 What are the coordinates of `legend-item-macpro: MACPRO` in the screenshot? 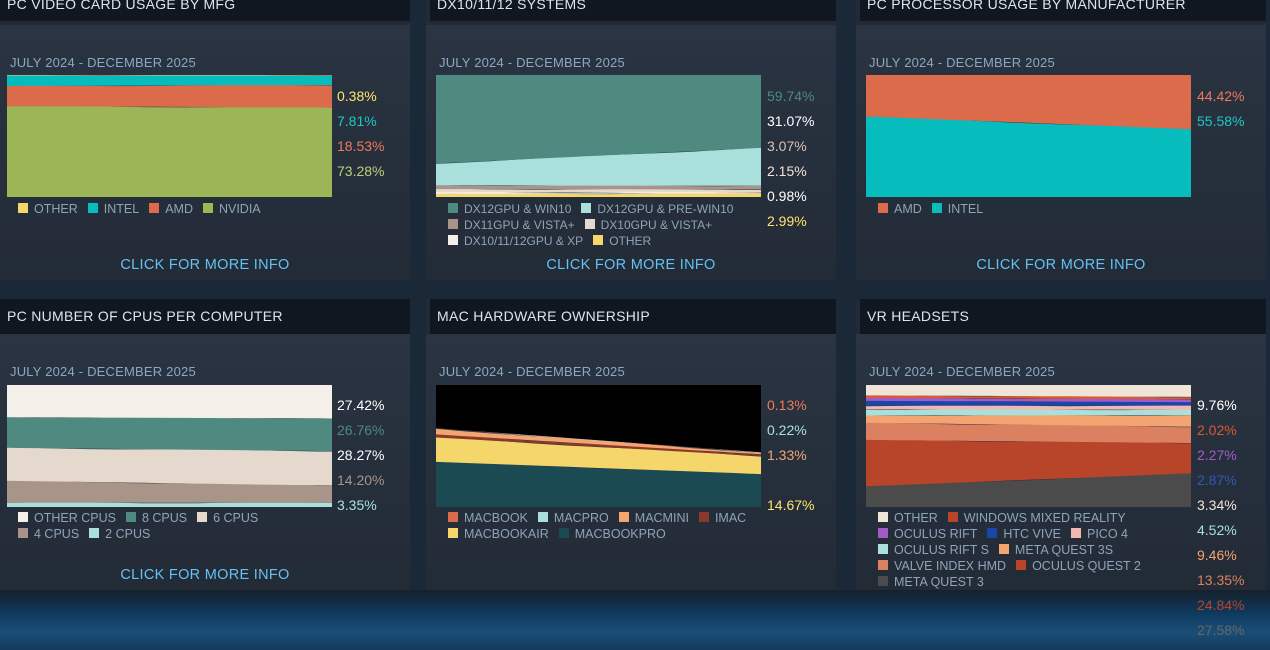 It's located at (573, 518).